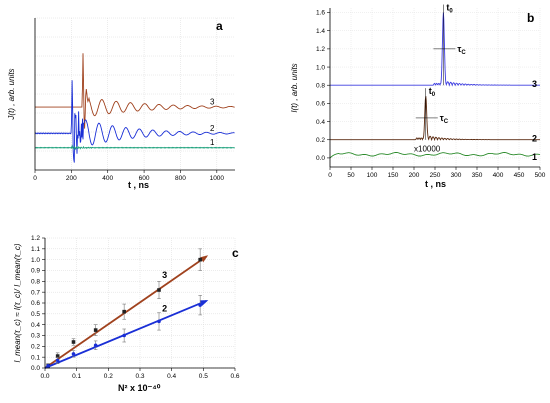 This screenshot has height=403, width=550. What do you see at coordinates (435, 155) in the screenshot?
I see `series-b-1-line` at bounding box center [435, 155].